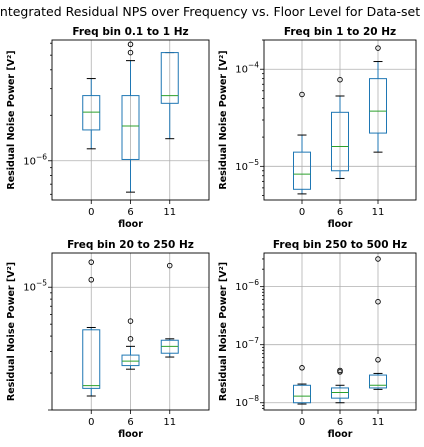  What do you see at coordinates (130, 245) in the screenshot?
I see `subplot-title: Freq bin 20 to 250 Hz` at bounding box center [130, 245].